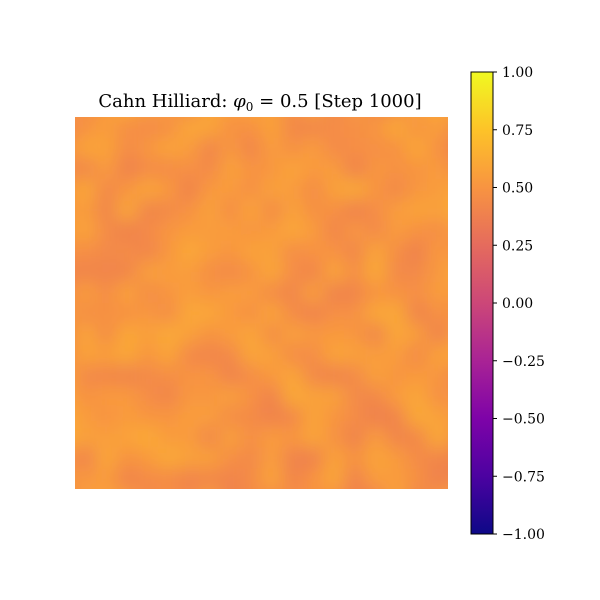  Describe the element at coordinates (523, 477) in the screenshot. I see `colorbar-tick-label: −0.75` at that location.